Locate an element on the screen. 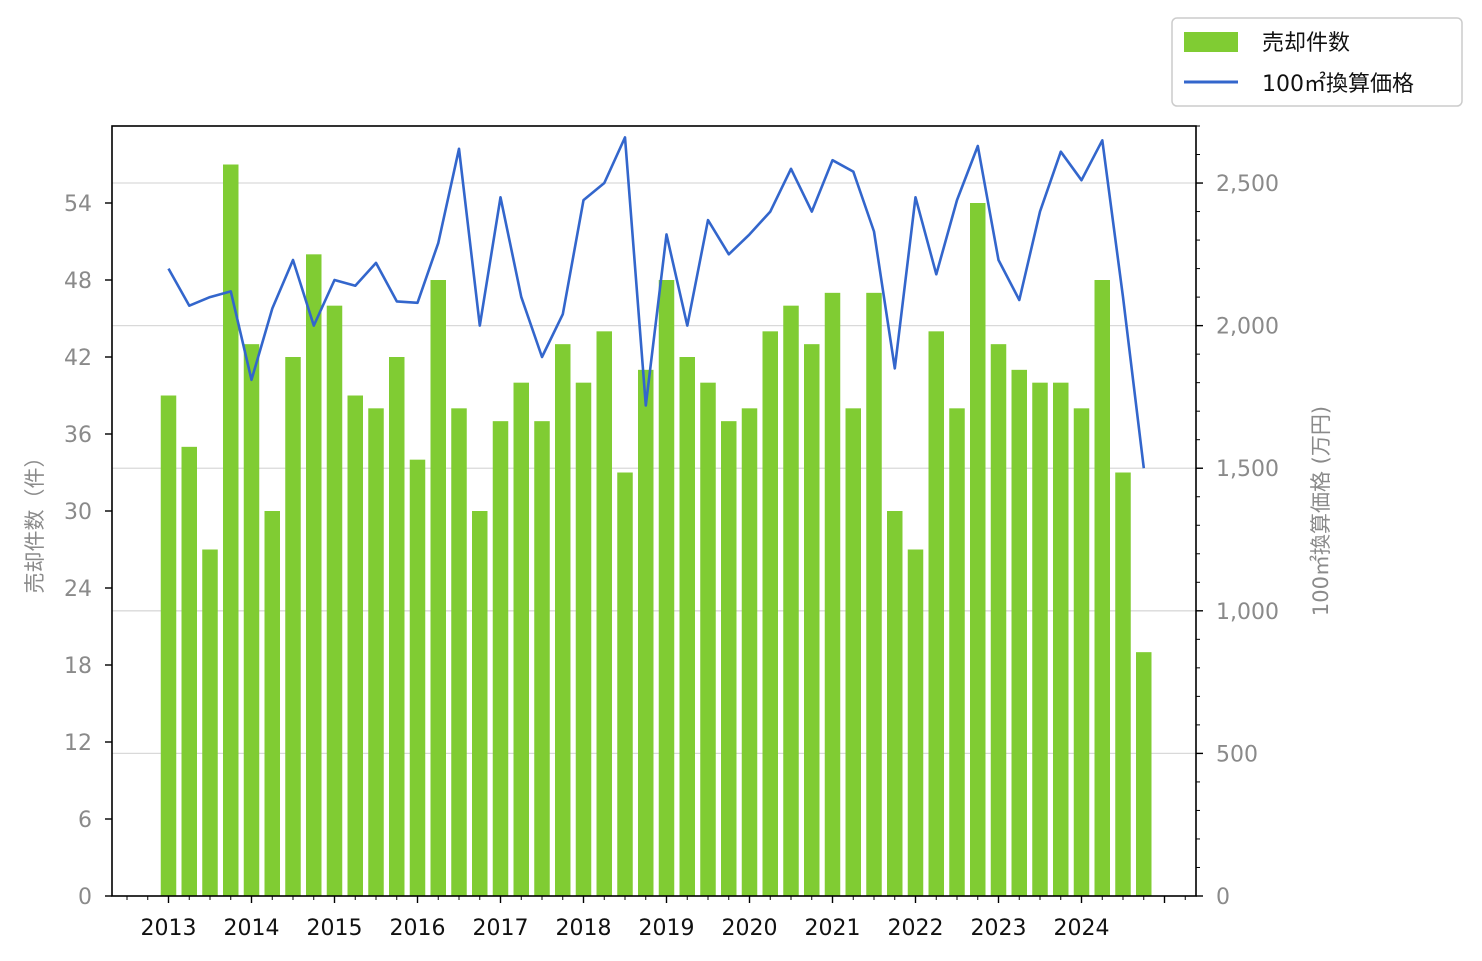 Image resolution: width=1482 pixels, height=961 pixels. left-tick-label: 30 is located at coordinates (78, 512).